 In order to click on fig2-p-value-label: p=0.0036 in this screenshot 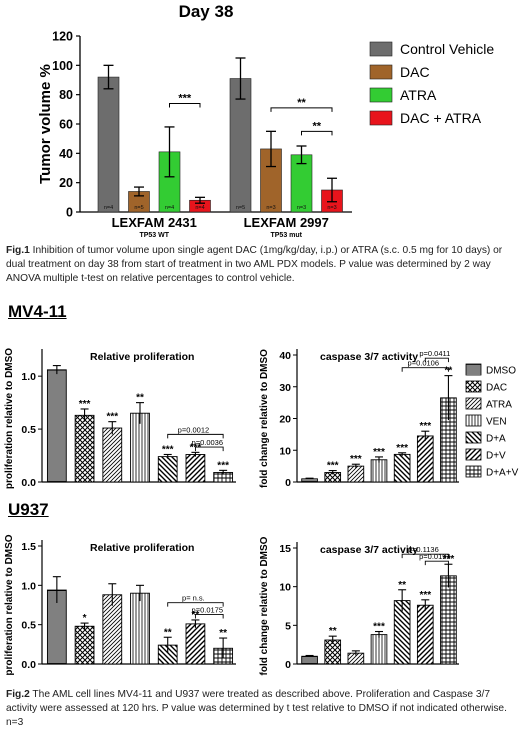, I will do `click(208, 442)`.